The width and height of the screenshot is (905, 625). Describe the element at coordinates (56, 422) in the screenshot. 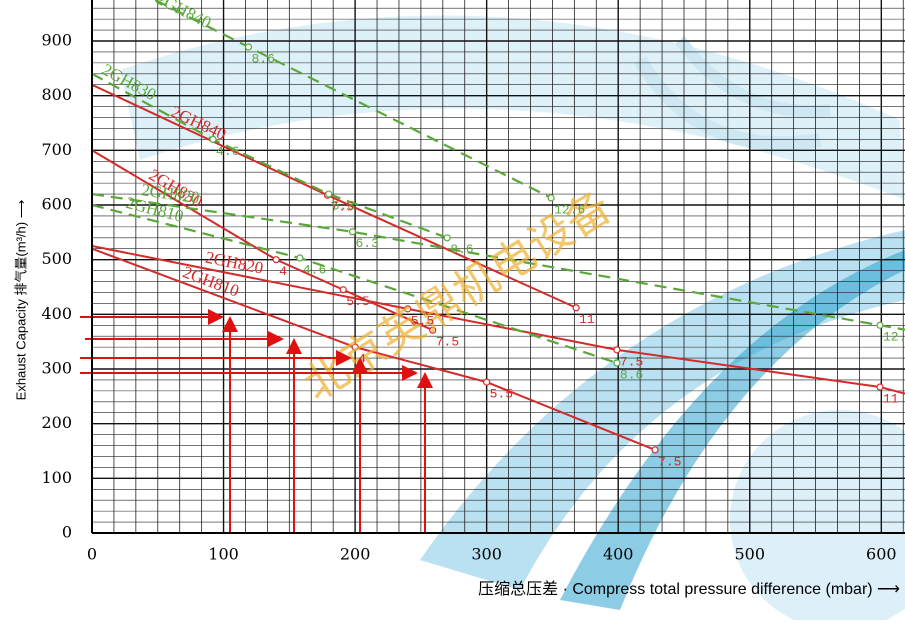

I see `y-tick-label: 200` at that location.